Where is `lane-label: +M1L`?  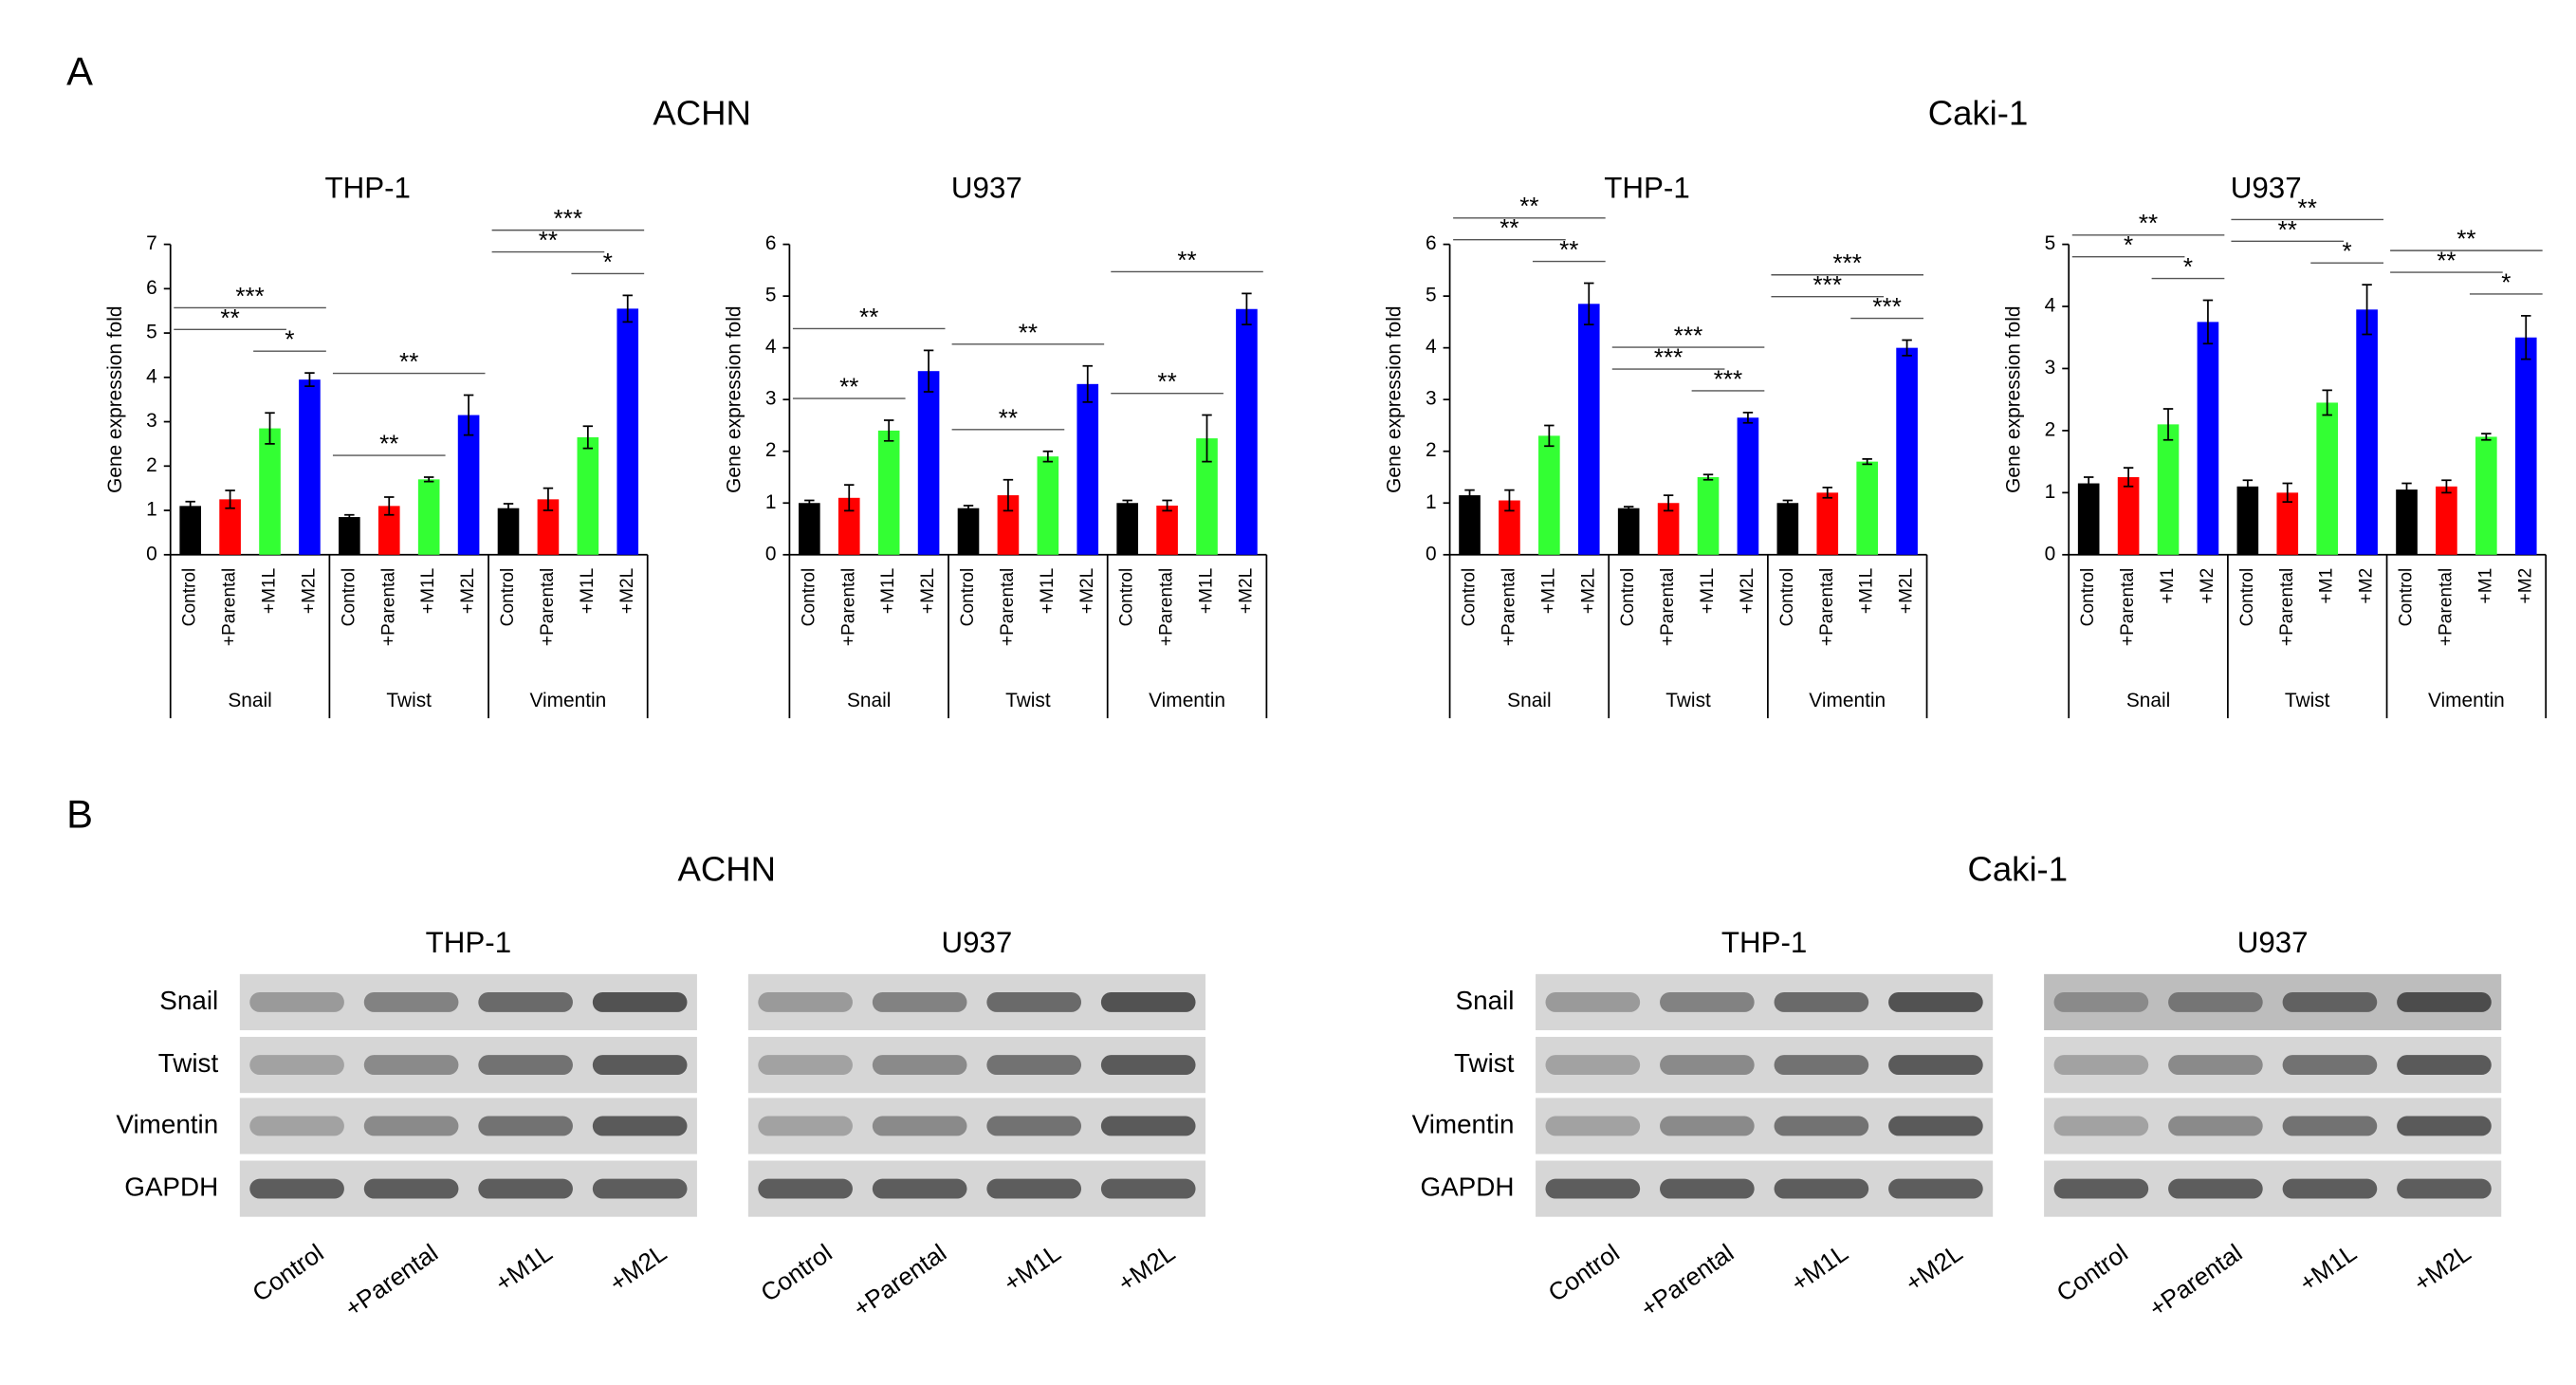 lane-label: +M1L is located at coordinates (1031, 1267).